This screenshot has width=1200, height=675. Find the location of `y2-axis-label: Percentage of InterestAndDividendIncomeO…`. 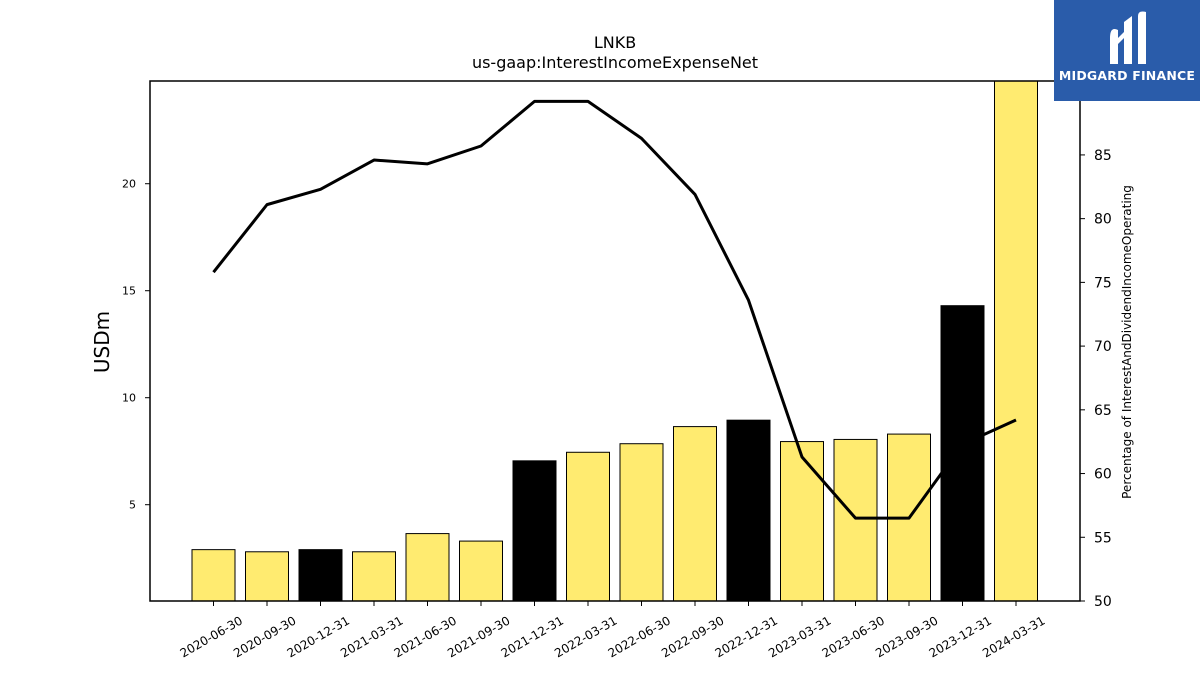

y2-axis-label: Percentage of InterestAndDividendIncomeO… is located at coordinates (1127, 342).